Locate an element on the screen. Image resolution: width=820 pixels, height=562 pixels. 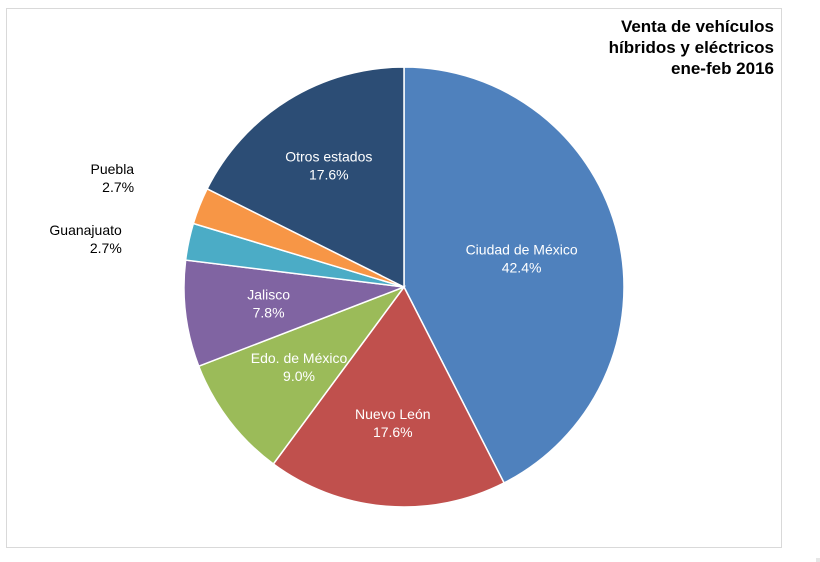
slice-name-ciudad-de-mexico: Ciudad de México is located at coordinates (522, 250).